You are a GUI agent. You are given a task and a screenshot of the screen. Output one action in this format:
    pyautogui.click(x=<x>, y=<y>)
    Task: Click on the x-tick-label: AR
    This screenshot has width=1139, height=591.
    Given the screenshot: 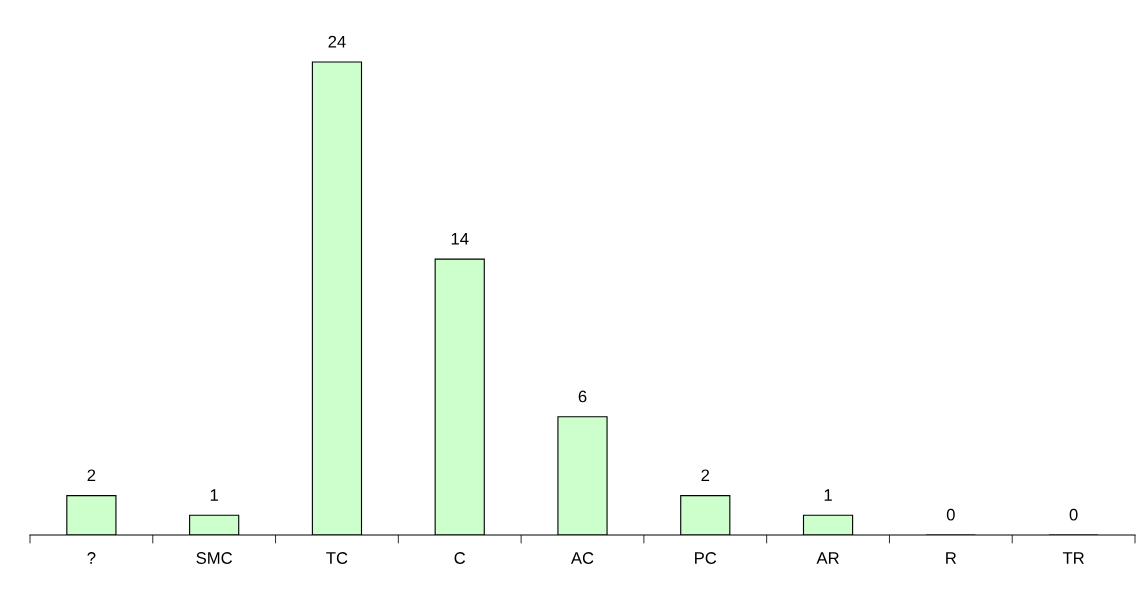 What is the action you would take?
    pyautogui.click(x=827, y=558)
    